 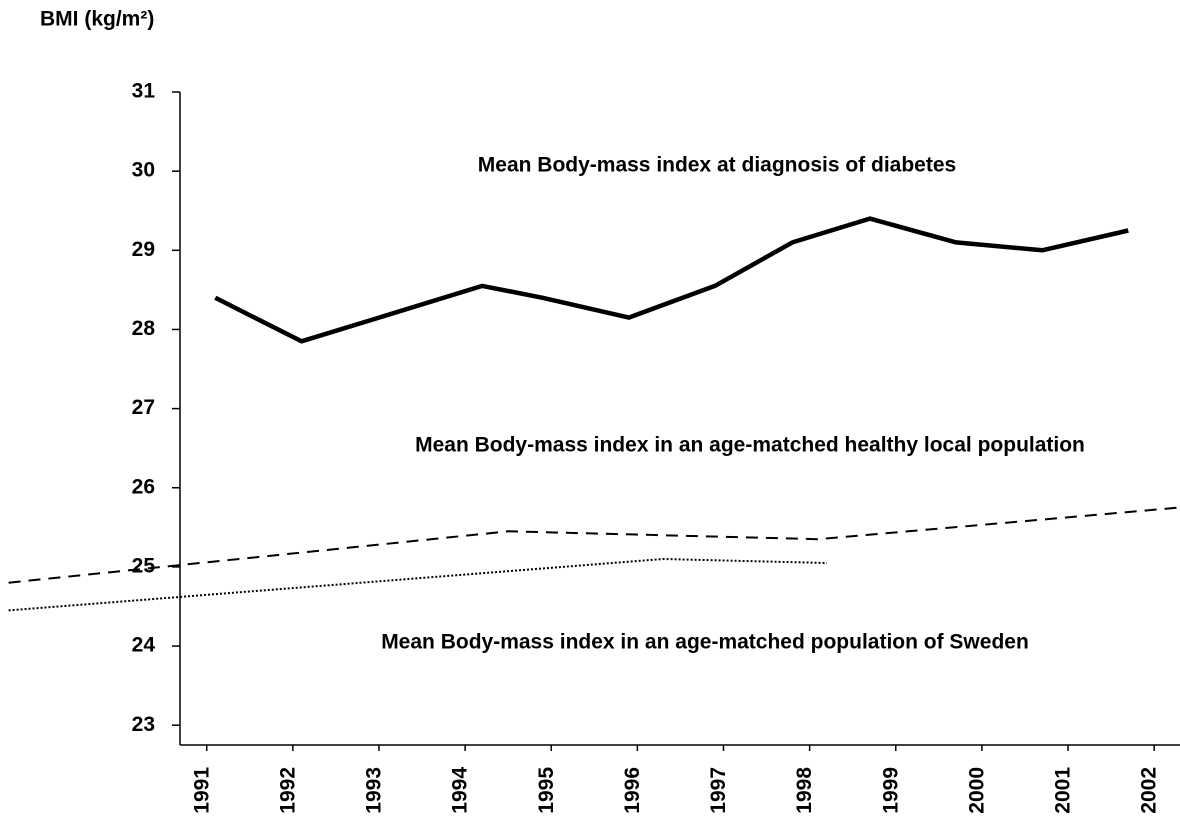 What do you see at coordinates (718, 790) in the screenshot?
I see `x-tick-label: 1997` at bounding box center [718, 790].